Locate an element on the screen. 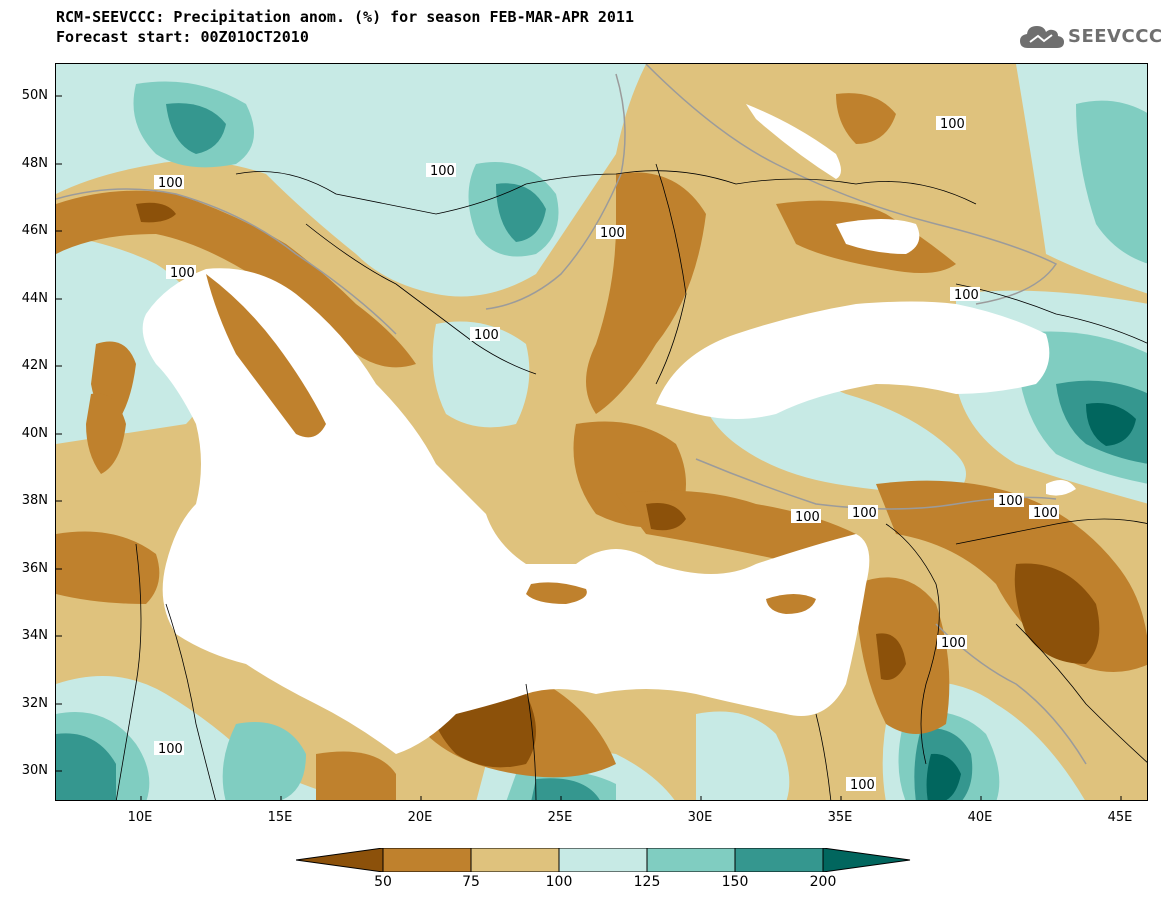 The image size is (1165, 907). lon-label-20e: 20E is located at coordinates (420, 817).